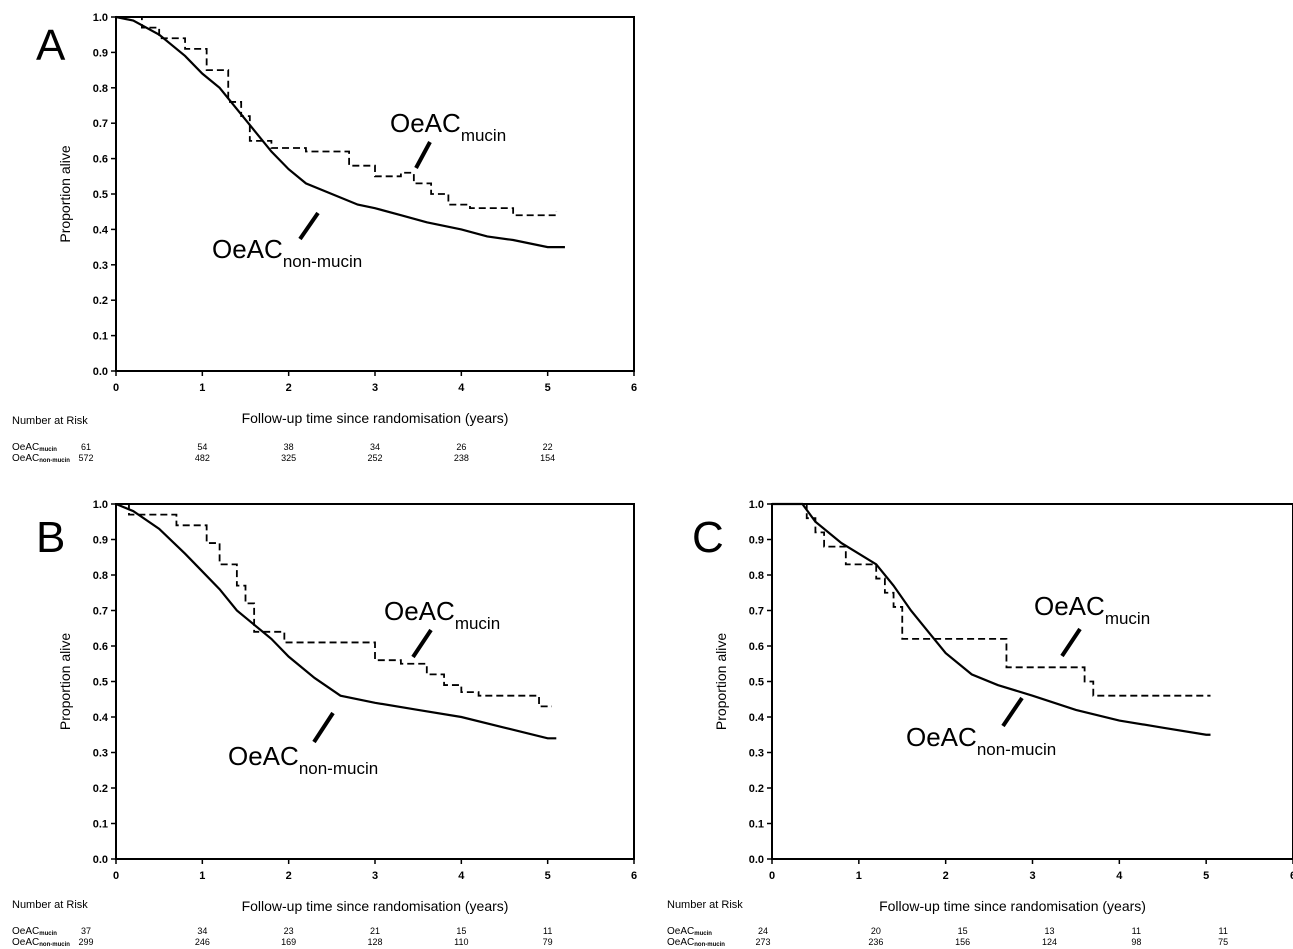 Image resolution: width=1293 pixels, height=949 pixels. I want to click on x-tick-label: 6, so click(634, 876).